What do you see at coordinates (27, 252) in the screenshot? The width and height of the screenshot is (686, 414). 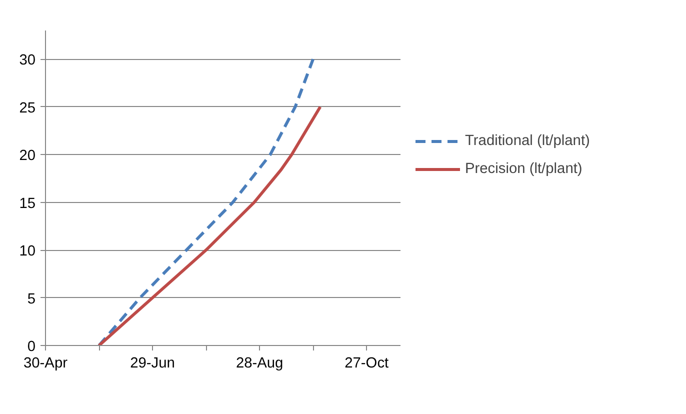 I see `y-tick-label: 10` at bounding box center [27, 252].